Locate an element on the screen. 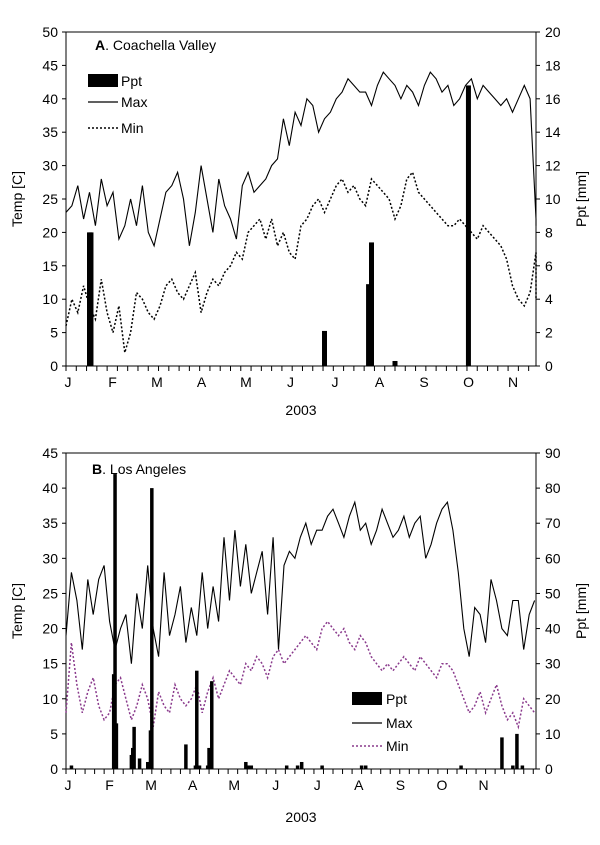 Image resolution: width=600 pixels, height=845 pixels. legend-b: Ppt Max Min is located at coordinates (382, 722).